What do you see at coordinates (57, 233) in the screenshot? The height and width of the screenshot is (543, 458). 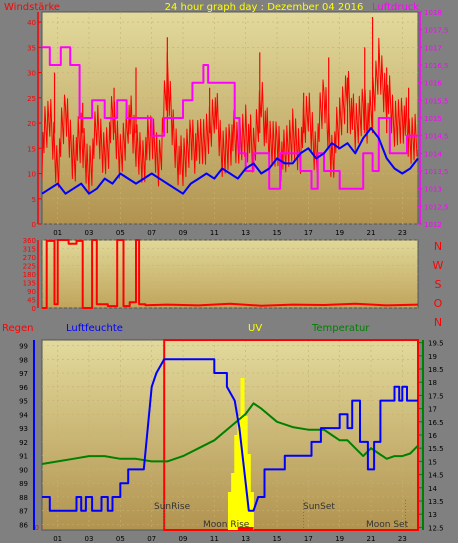 I see `tick-label-hour-0: 01` at bounding box center [57, 233].